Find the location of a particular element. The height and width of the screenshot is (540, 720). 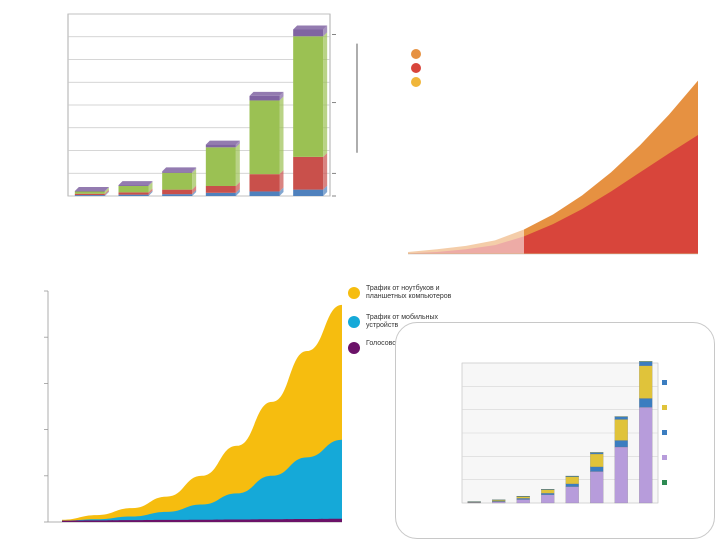

legend-label: Голосовой is located at coordinates (383, 343).